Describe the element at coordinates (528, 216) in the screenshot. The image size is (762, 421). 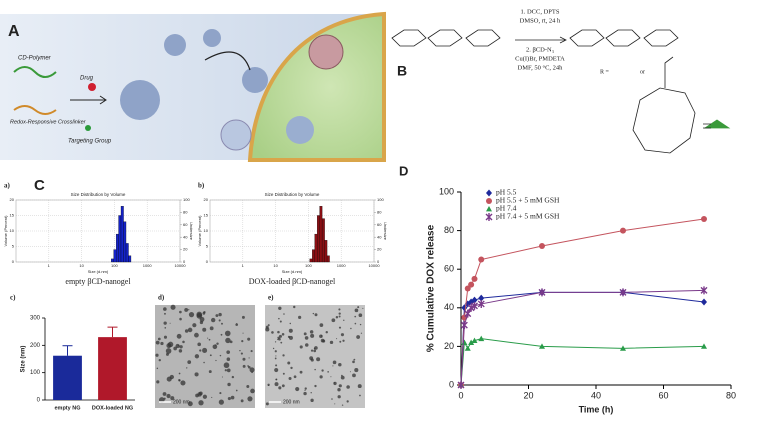
I see `legend-label: pH 7.4 + 5 mM GSH` at that location.